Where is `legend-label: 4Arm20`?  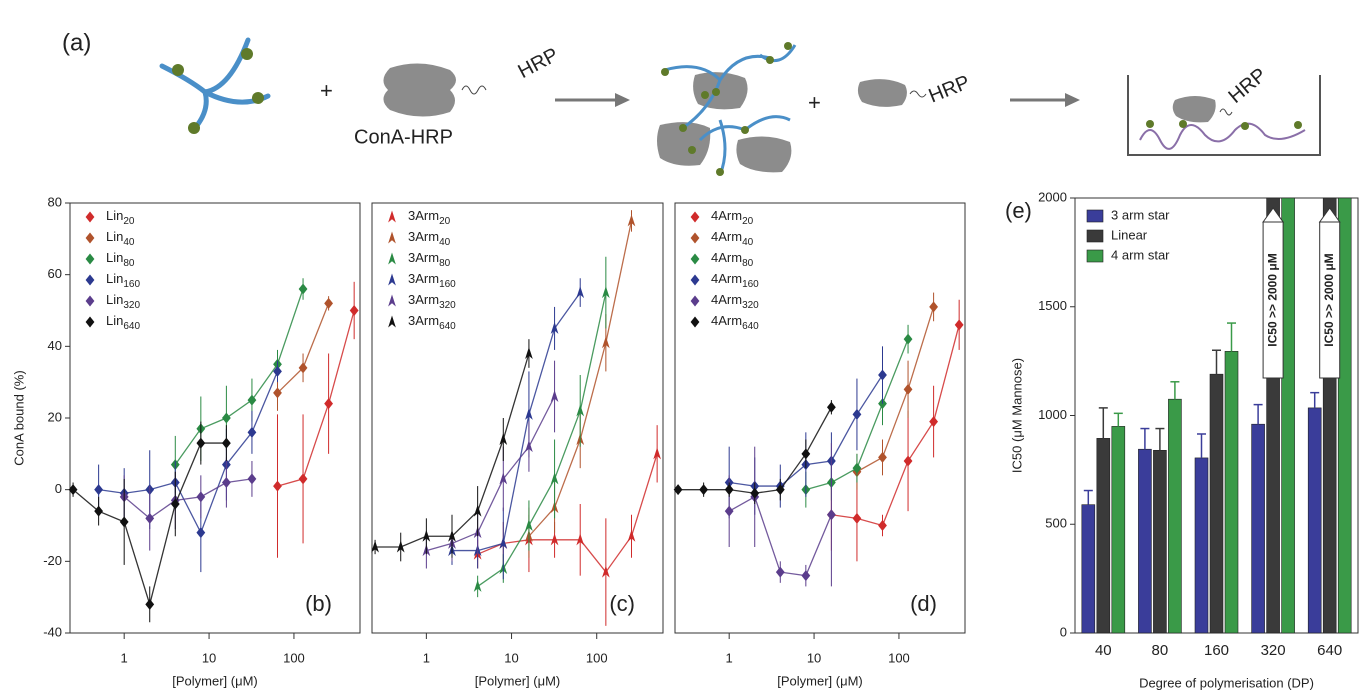
legend-label: 4Arm20 is located at coordinates (732, 217).